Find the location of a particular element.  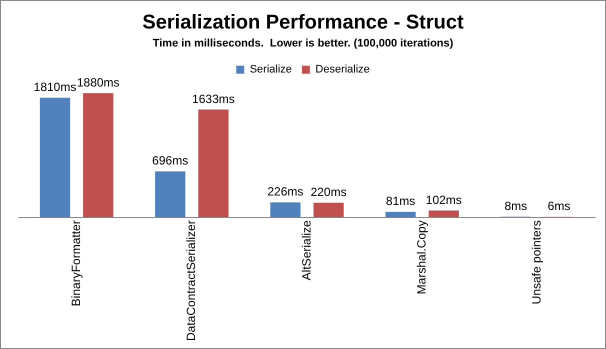

legend-label: Deserialize is located at coordinates (342, 70).